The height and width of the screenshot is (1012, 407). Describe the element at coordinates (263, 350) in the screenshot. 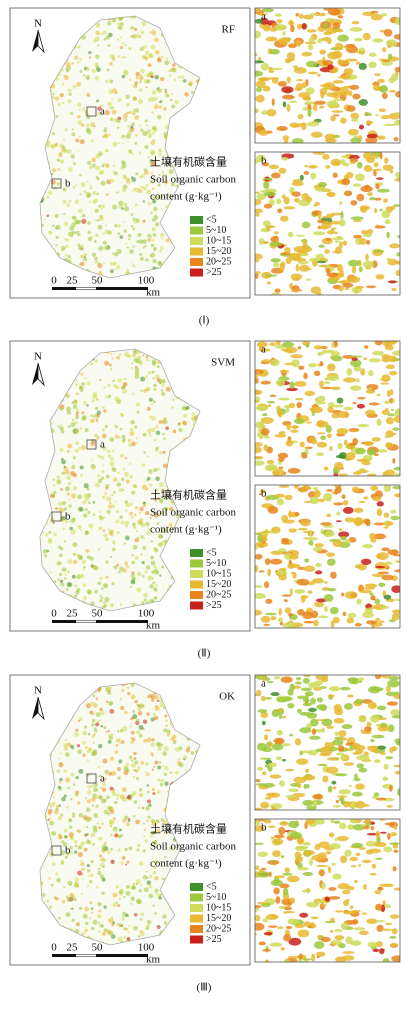

I see `inset-label: a` at that location.